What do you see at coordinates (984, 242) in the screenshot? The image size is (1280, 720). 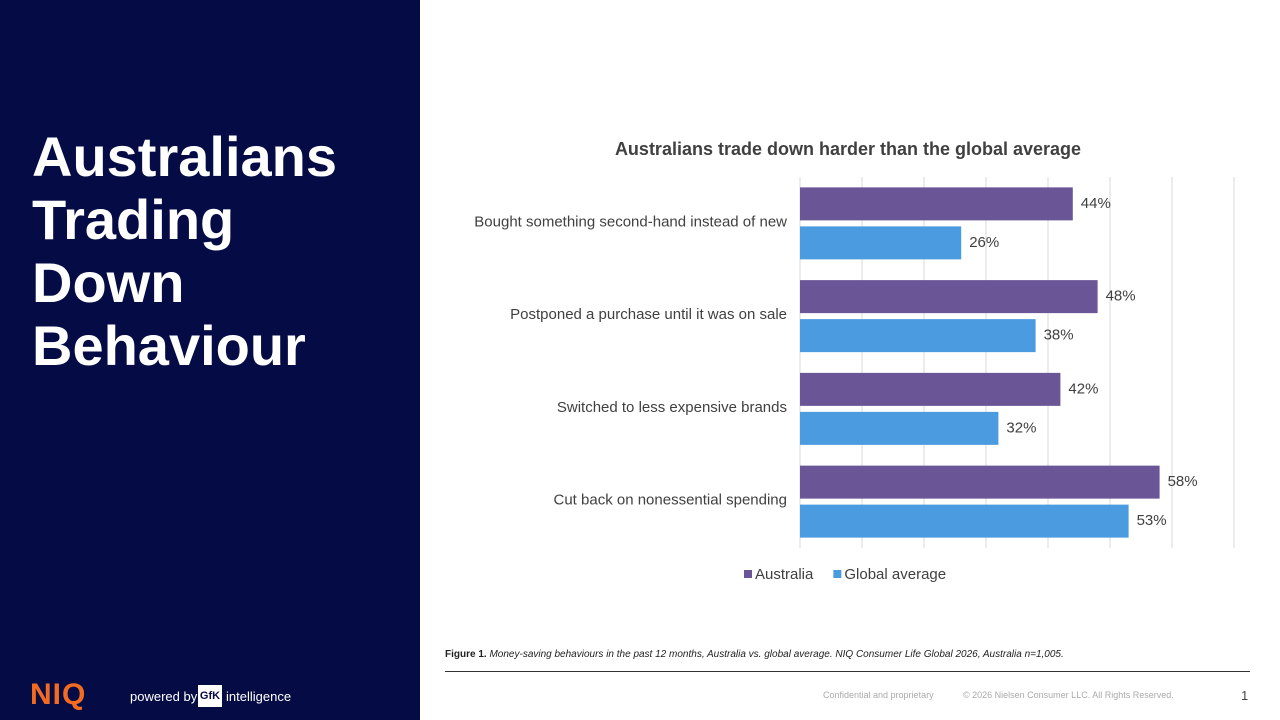 I see `value-label: 26%` at bounding box center [984, 242].